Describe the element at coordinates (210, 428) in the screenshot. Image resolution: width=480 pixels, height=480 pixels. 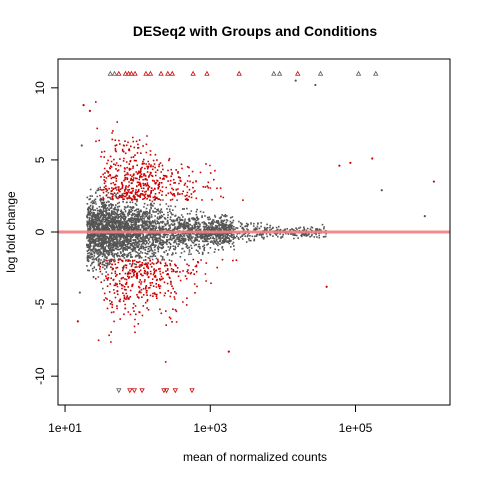
I see `x-tick-label-1: 1e+03` at that location.